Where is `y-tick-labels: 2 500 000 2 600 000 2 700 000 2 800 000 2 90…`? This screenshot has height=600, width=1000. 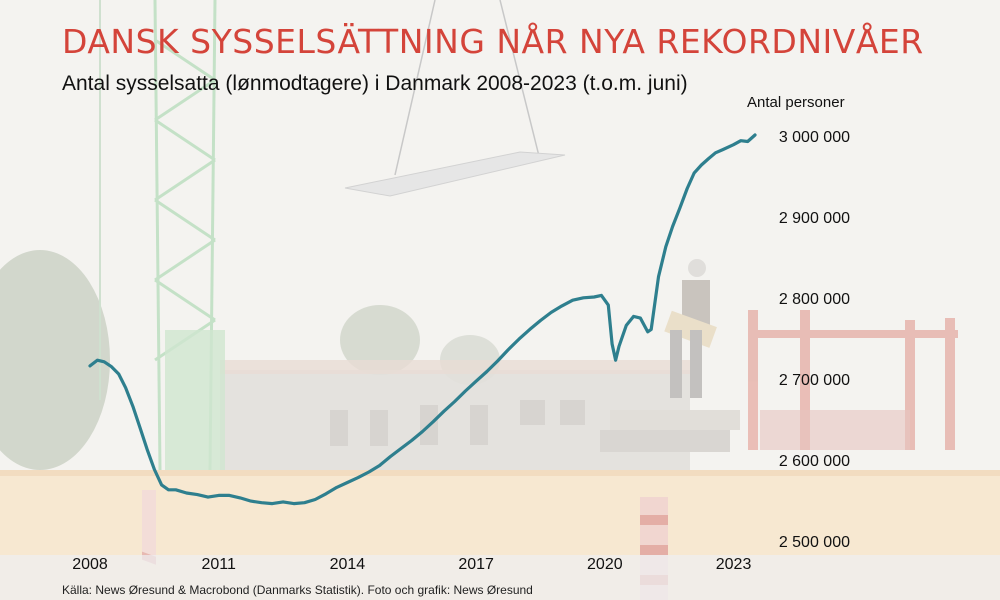
y-tick-labels: 2 500 000 2 600 000 2 700 000 2 800 000 2 90… is located at coordinates (814, 340).